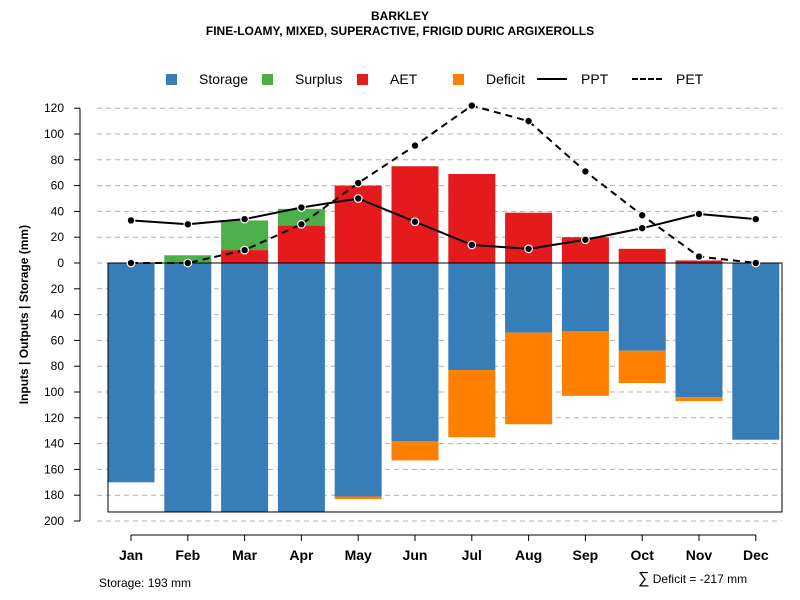  What do you see at coordinates (24, 314) in the screenshot?
I see `y-axis-label: Inputs | Outputs | Storage (mm)` at bounding box center [24, 314].